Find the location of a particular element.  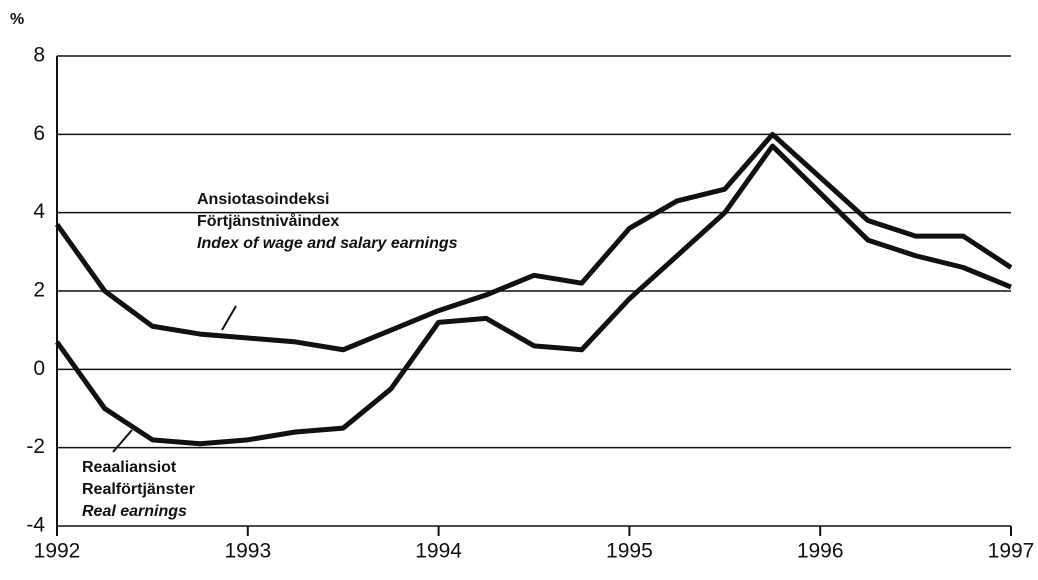

y-tick-label: -2 is located at coordinates (35, 446).